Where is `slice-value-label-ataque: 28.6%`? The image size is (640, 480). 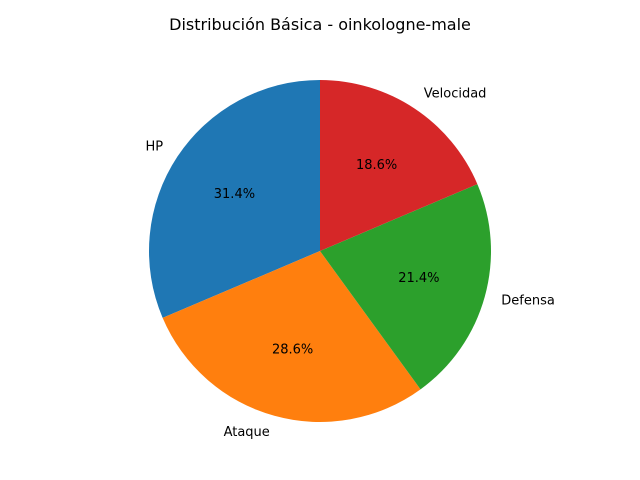 slice-value-label-ataque: 28.6% is located at coordinates (292, 349).